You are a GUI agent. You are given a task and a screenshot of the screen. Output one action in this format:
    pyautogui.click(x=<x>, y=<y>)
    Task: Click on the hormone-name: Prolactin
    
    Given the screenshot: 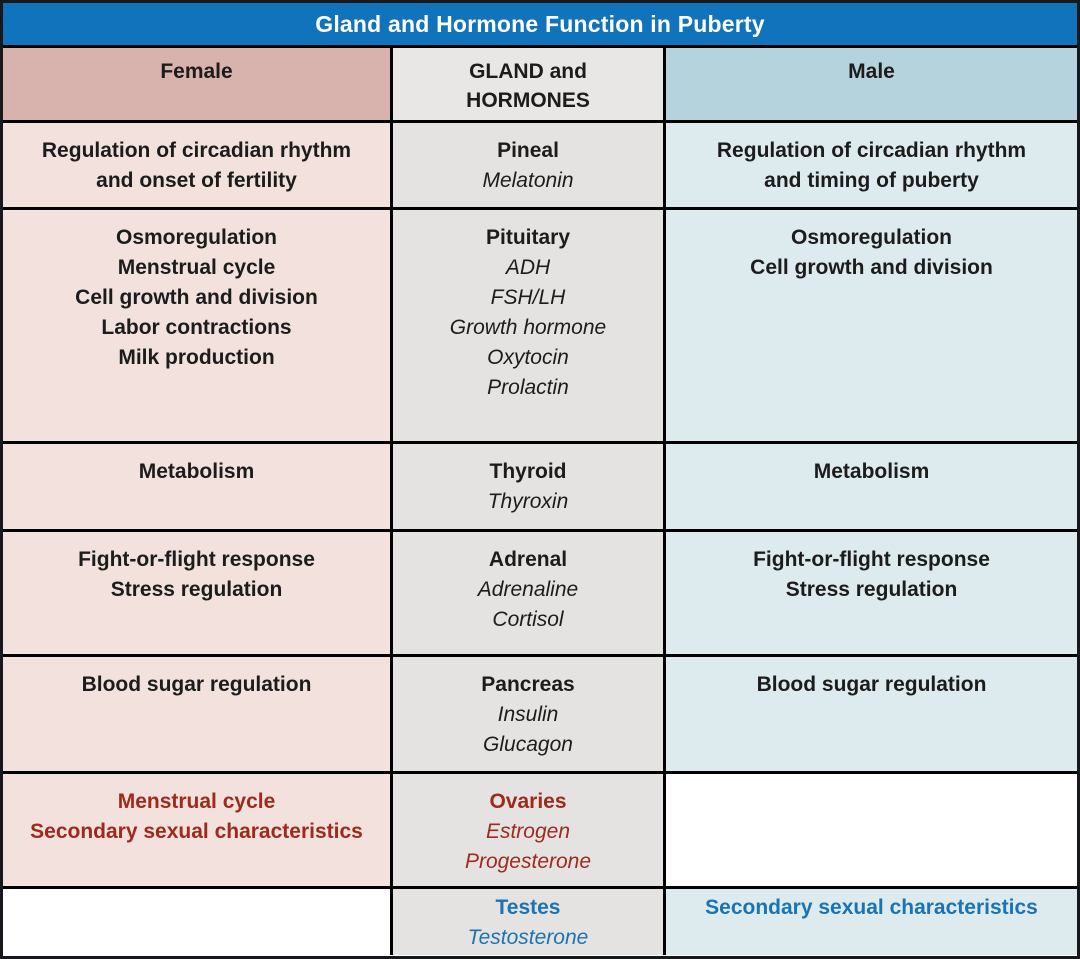 What is the action you would take?
    pyautogui.click(x=528, y=387)
    